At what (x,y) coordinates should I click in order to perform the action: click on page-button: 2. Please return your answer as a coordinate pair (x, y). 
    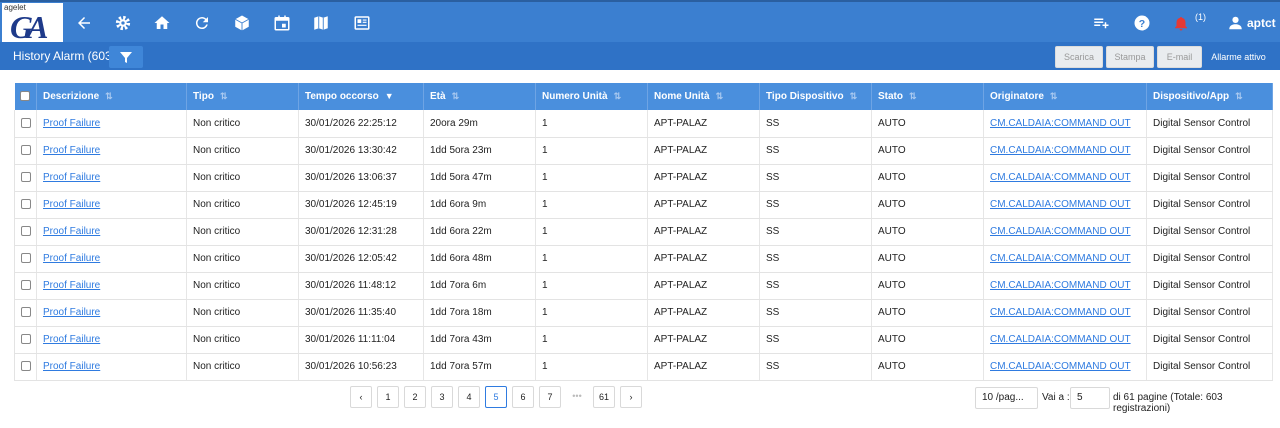
    Looking at the image, I should click on (415, 397).